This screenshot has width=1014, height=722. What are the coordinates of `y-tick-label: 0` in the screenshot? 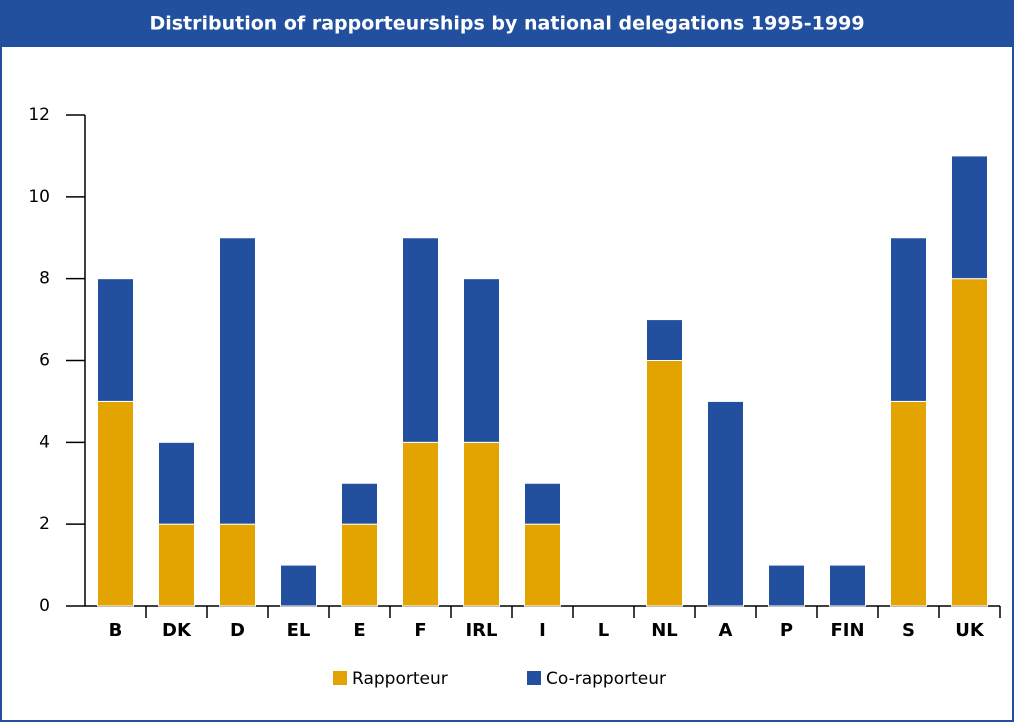 It's located at (44, 606).